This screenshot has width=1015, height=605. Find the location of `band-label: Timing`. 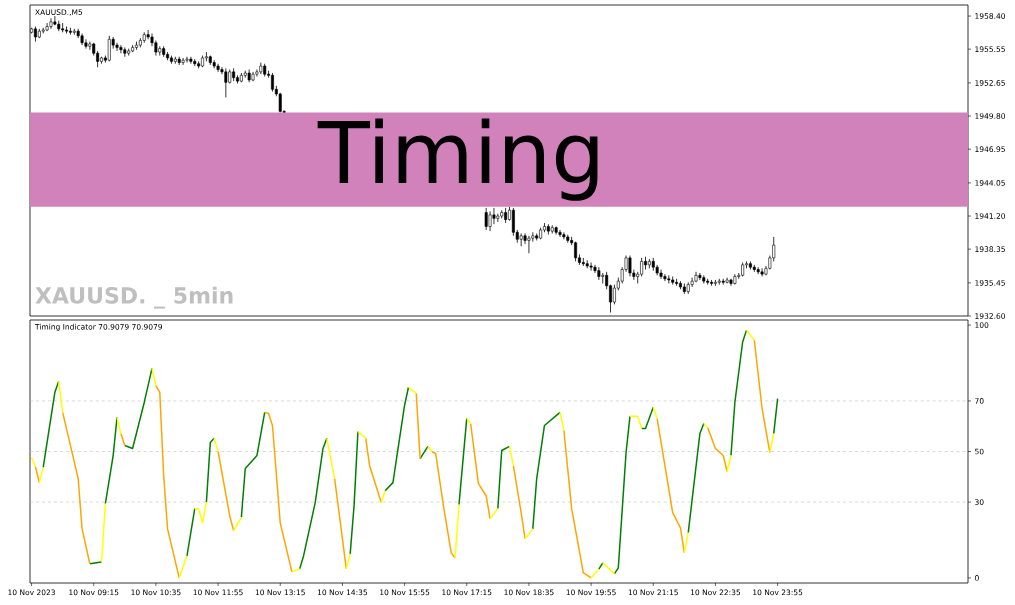

band-label: Timing is located at coordinates (457, 159).